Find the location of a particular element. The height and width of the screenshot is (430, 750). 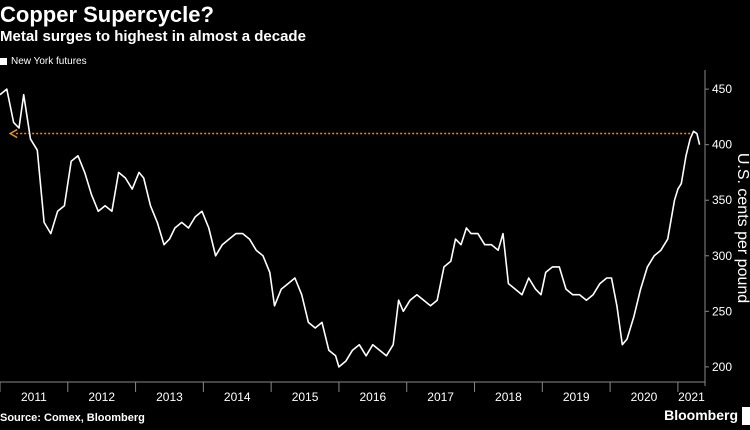

x-tick-label: 2021 is located at coordinates (691, 397).